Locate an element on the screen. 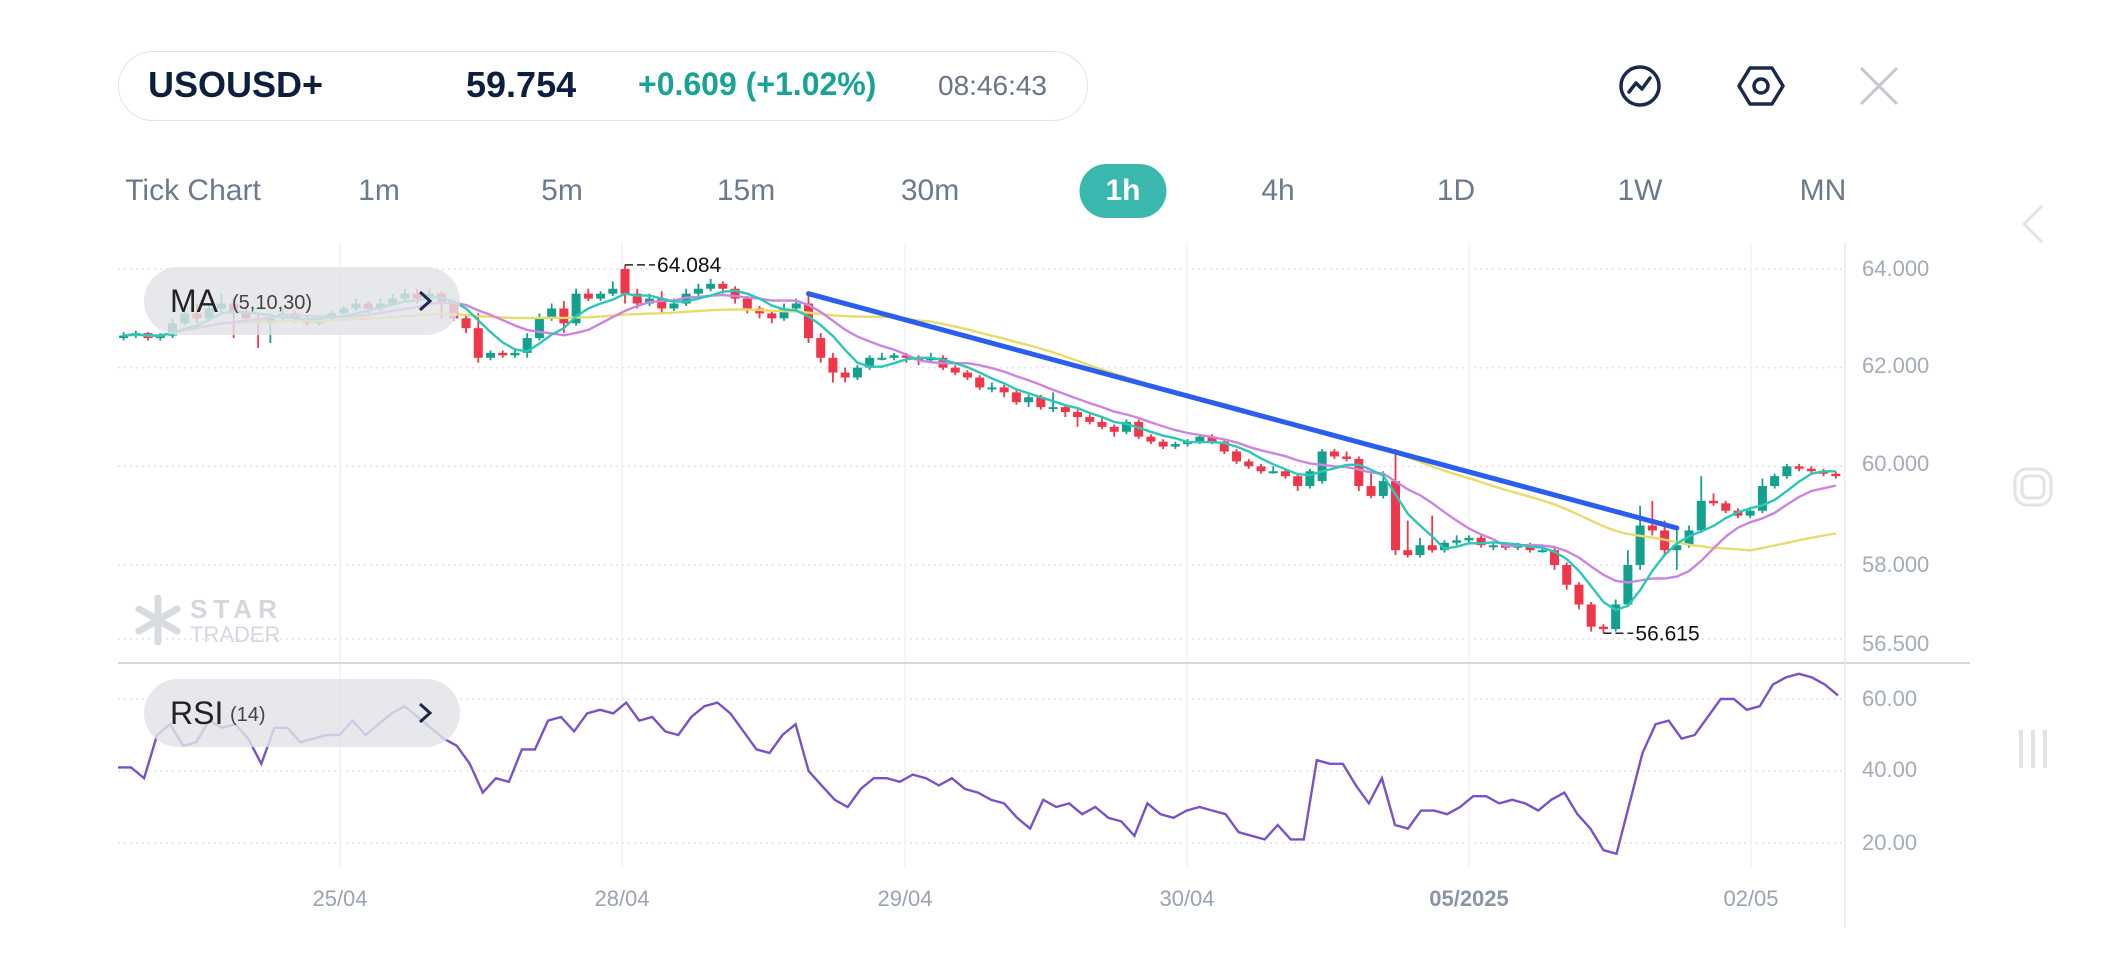  low-price-label: 56.615 is located at coordinates (1667, 633).